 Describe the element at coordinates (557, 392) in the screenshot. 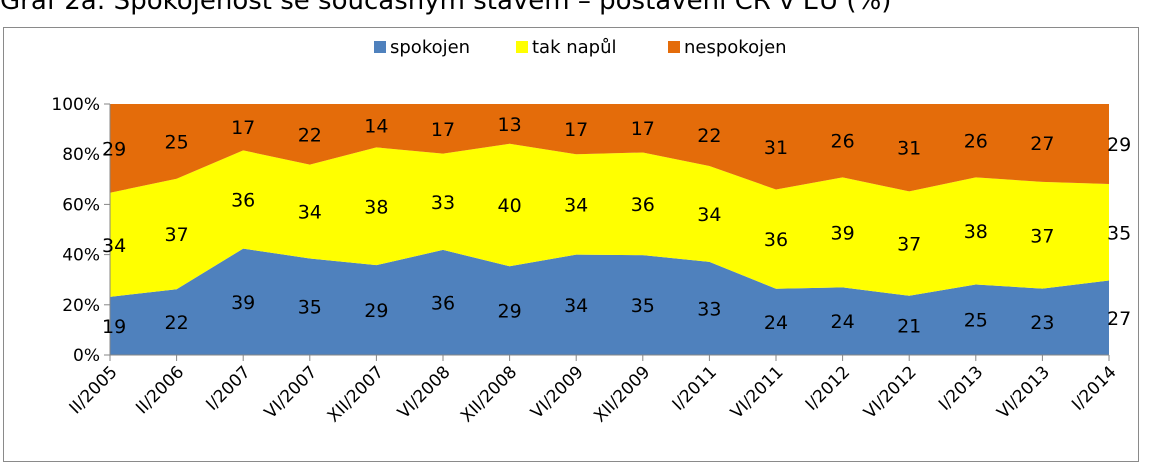

I see `x-tick-label: VI/2009` at that location.